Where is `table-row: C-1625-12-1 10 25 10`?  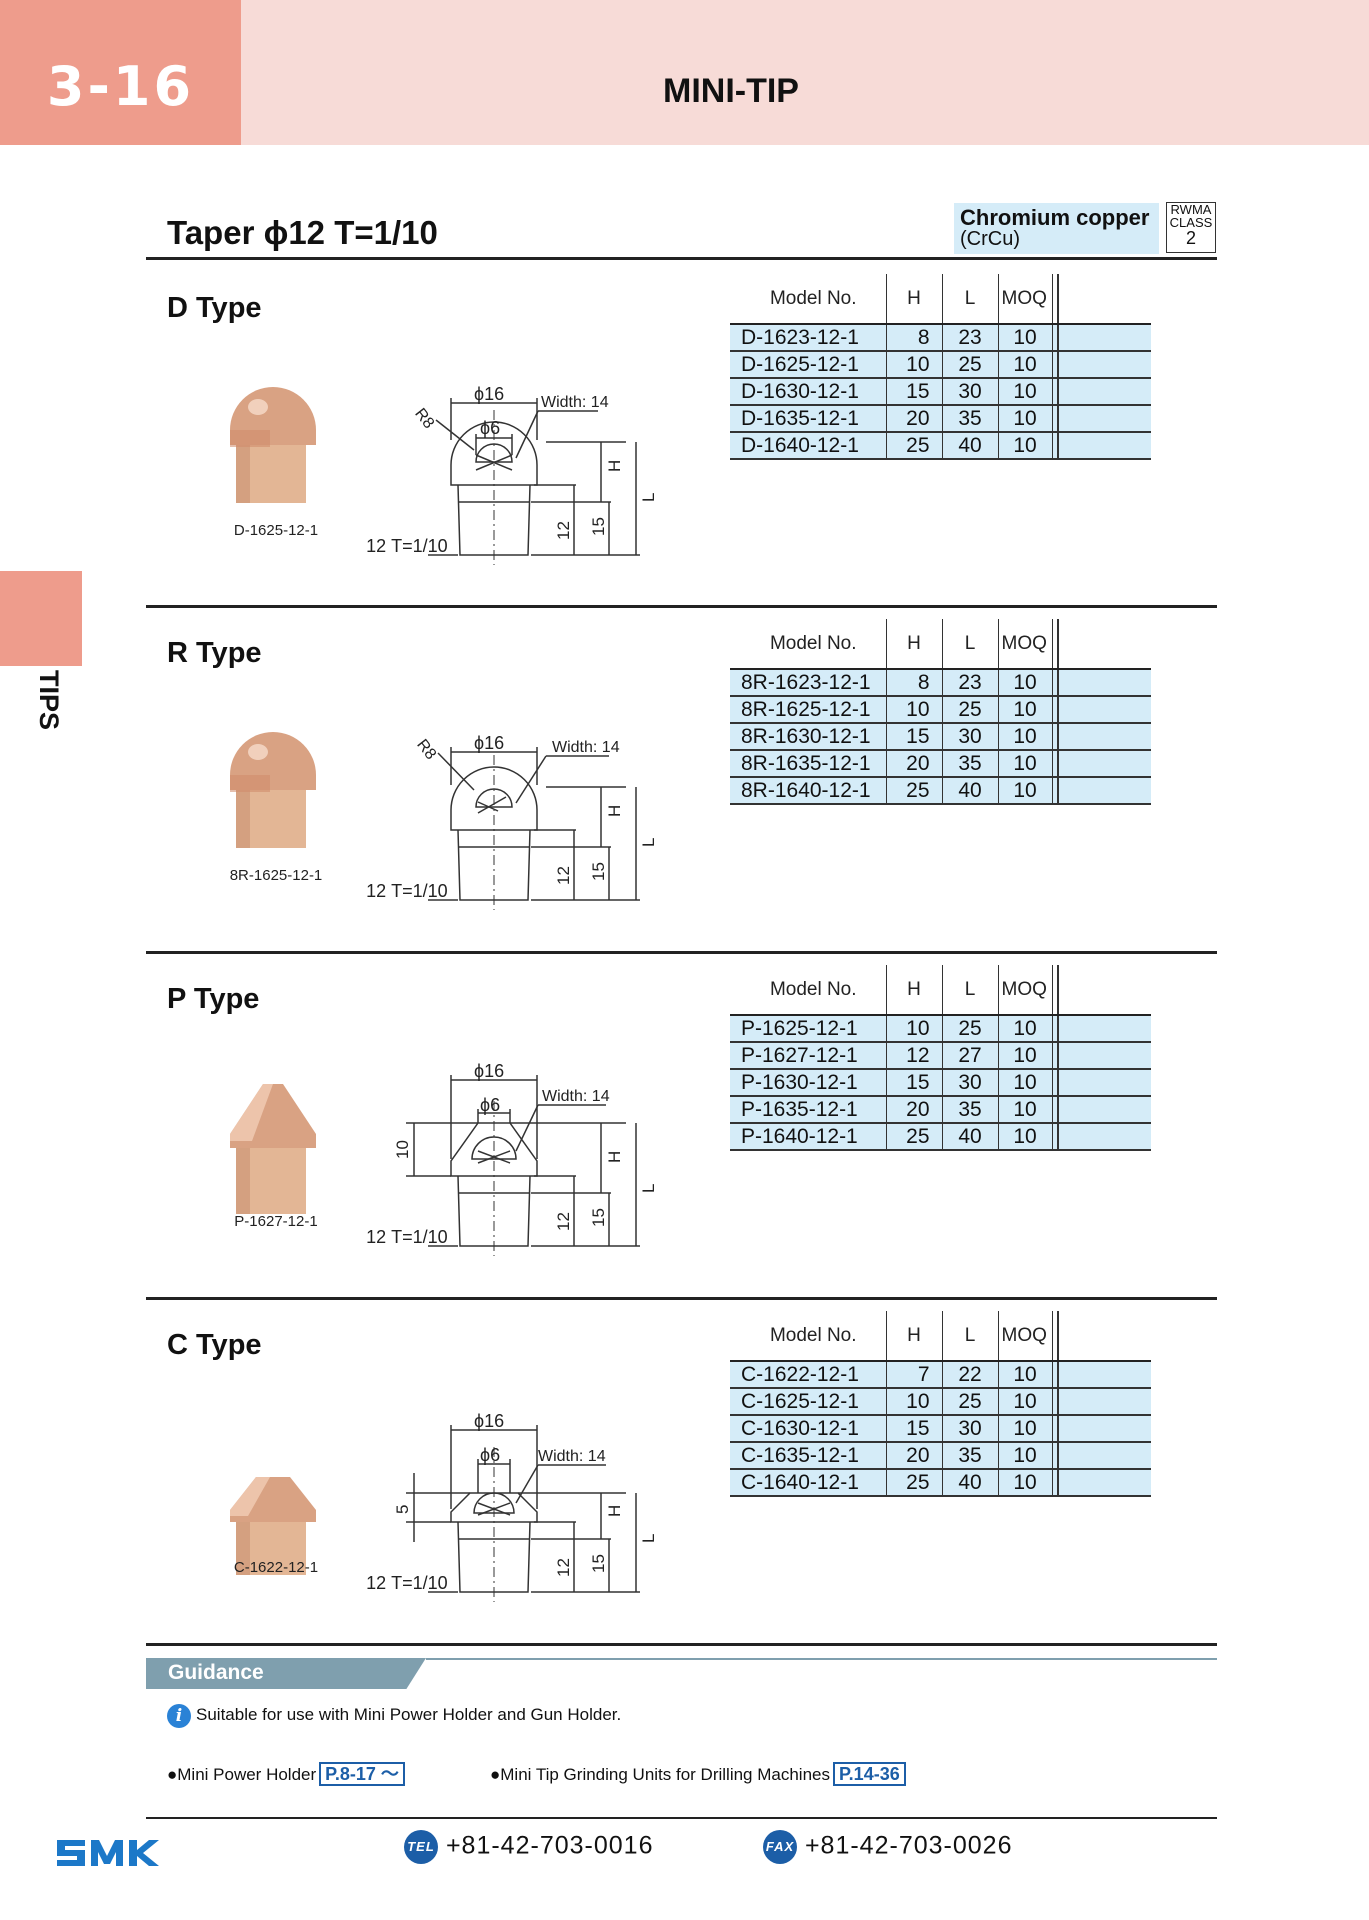 table-row: C-1625-12-1 10 25 10 is located at coordinates (940, 1402).